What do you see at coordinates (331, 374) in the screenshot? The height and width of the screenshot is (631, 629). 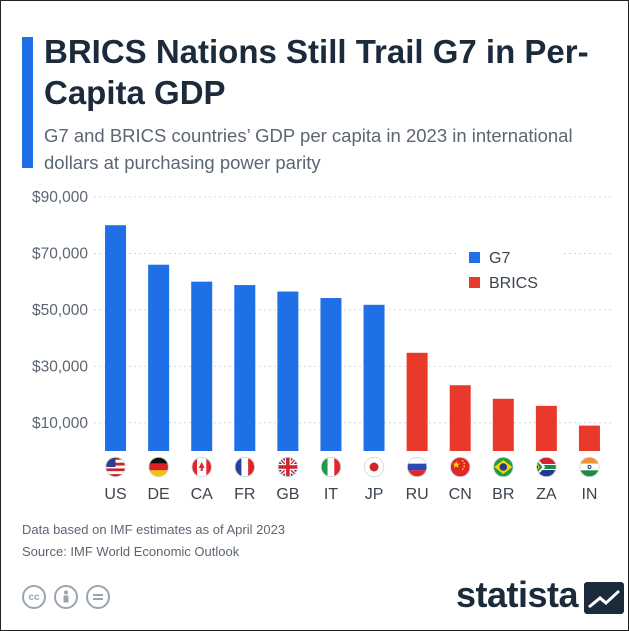 I see `bar-it` at bounding box center [331, 374].